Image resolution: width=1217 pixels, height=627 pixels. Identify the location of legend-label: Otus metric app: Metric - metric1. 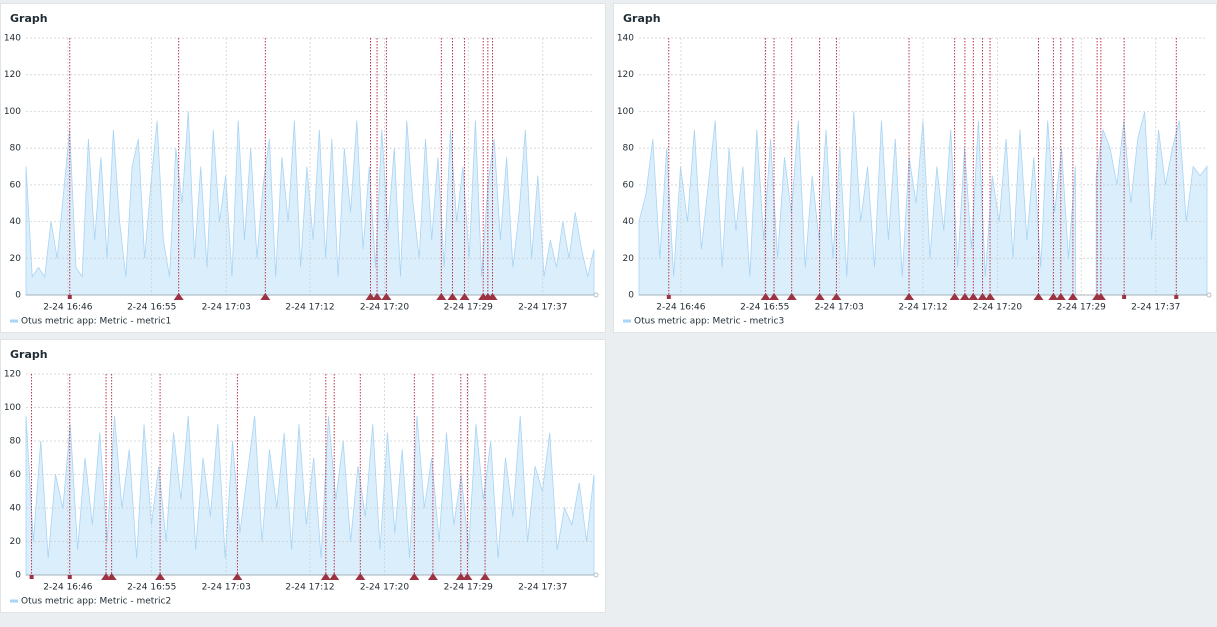
(96, 322).